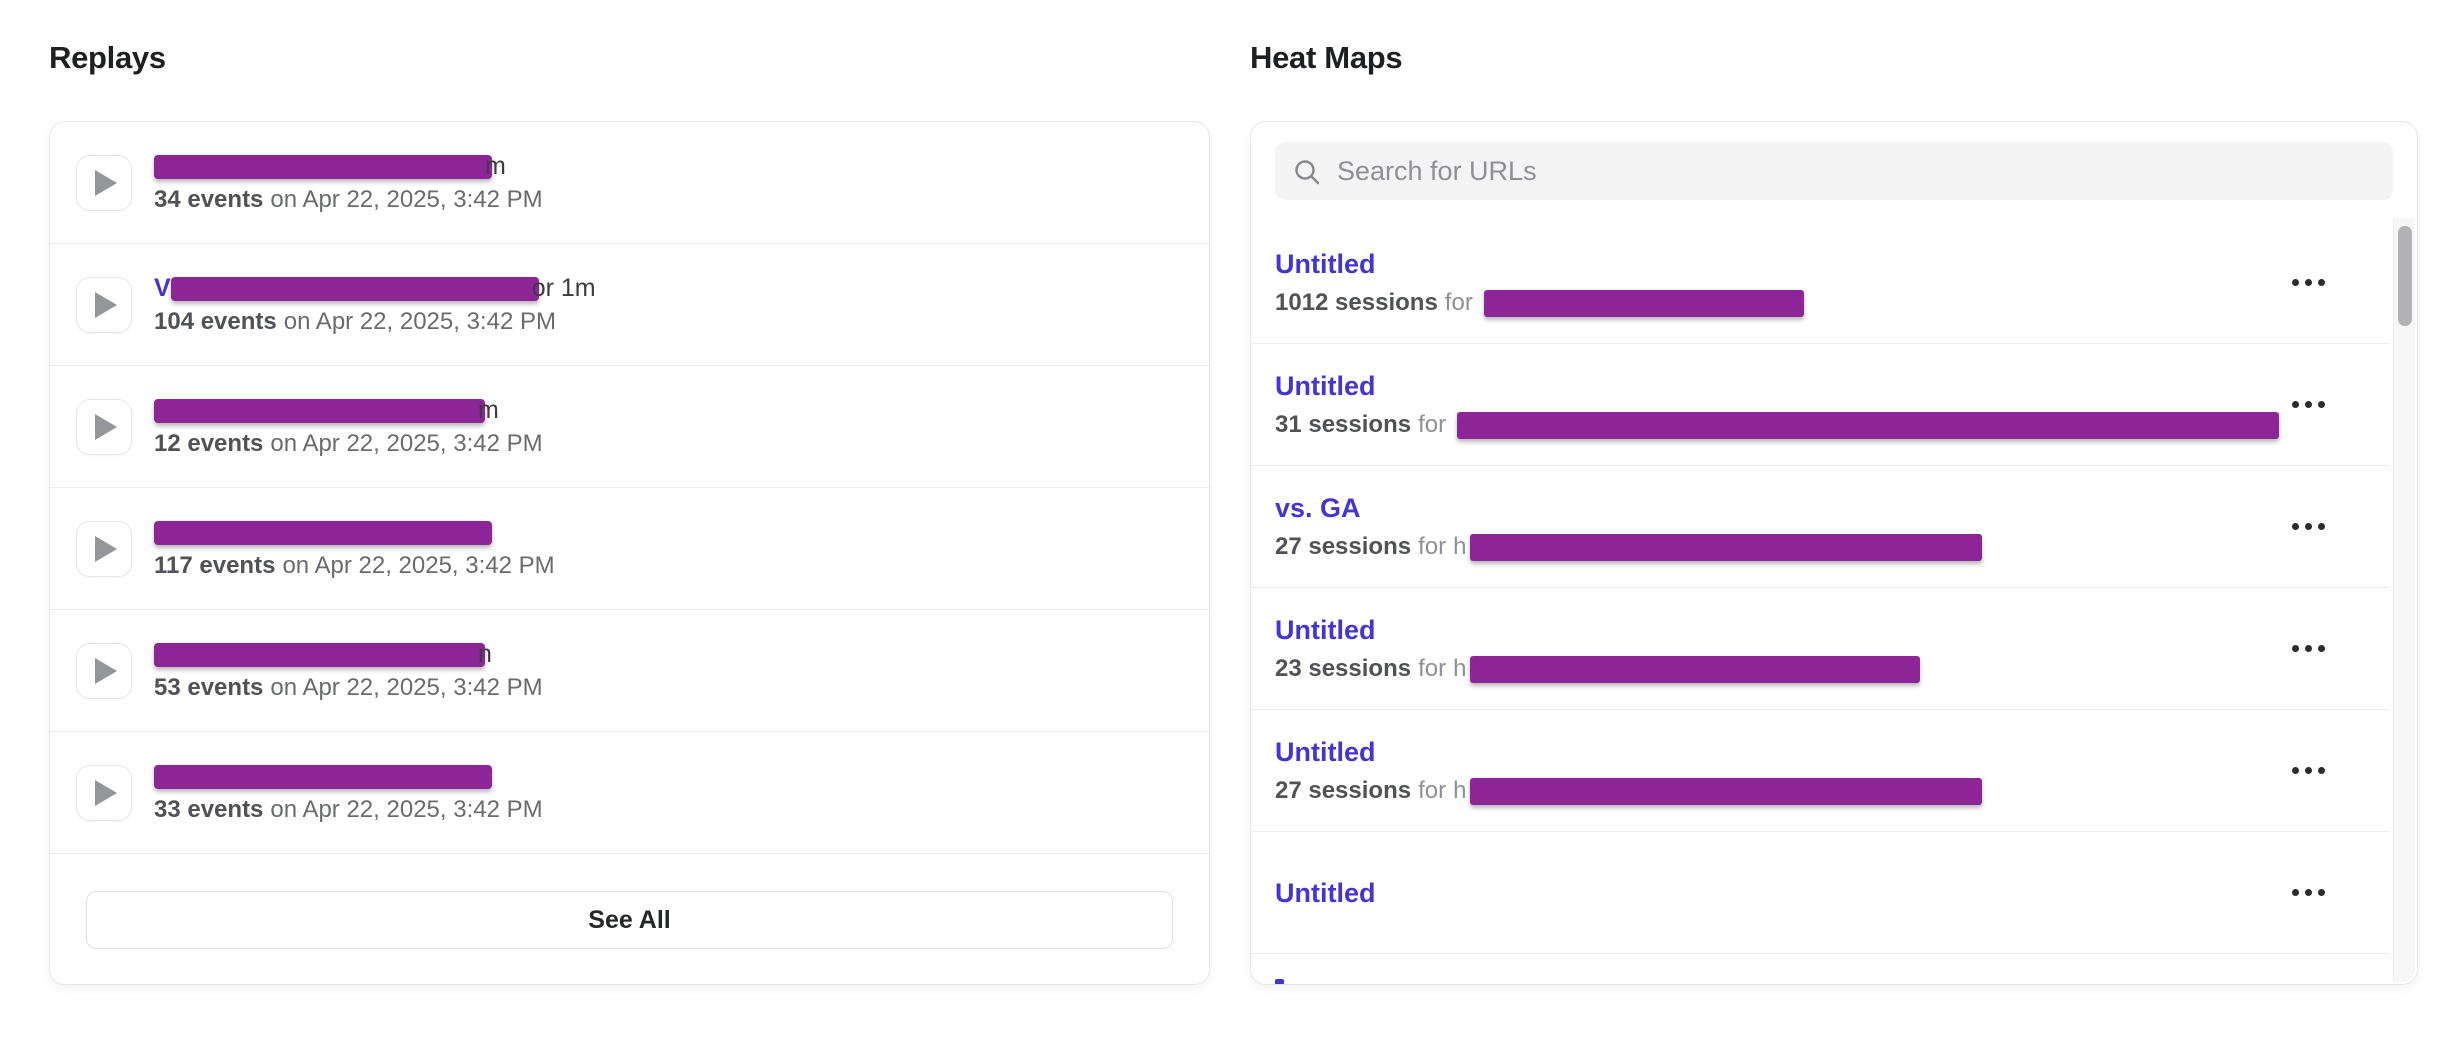  What do you see at coordinates (629, 183) in the screenshot?
I see `replay-row: m 34 events on Apr 22, 2025, 3:42 PM` at bounding box center [629, 183].